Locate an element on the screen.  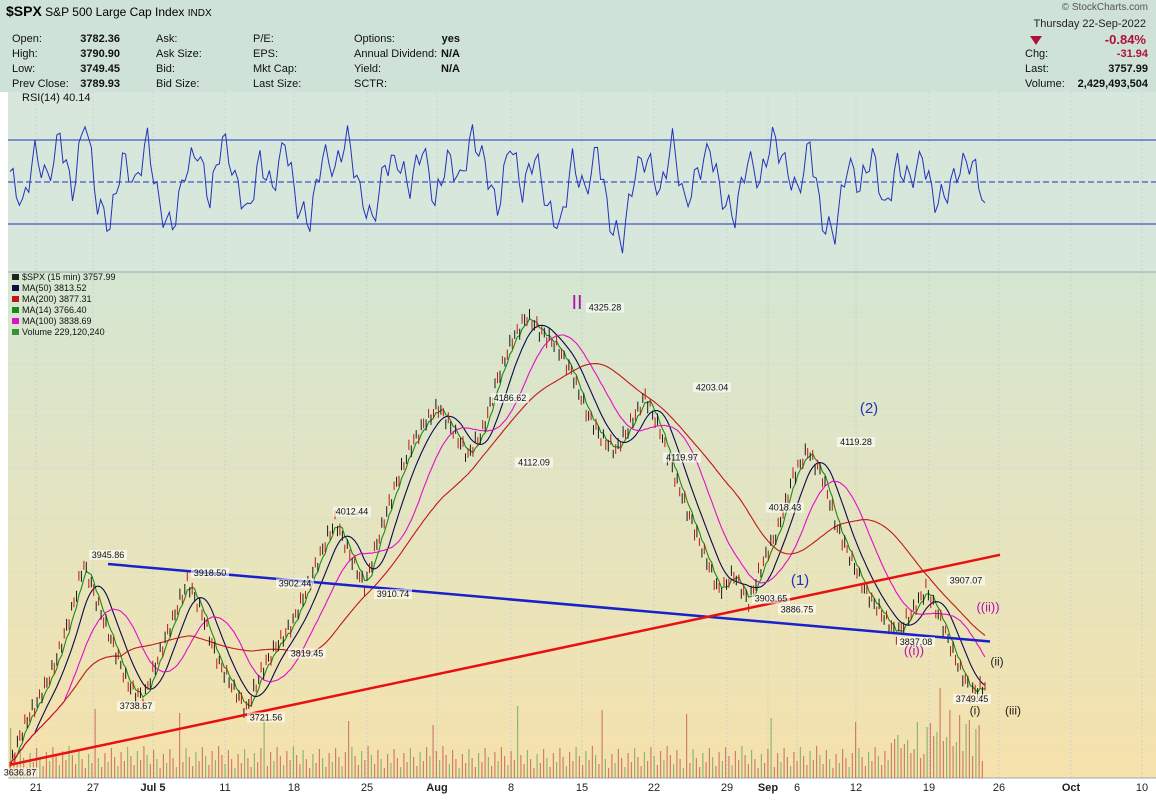
rsi-line is located at coordinates (497, 189).